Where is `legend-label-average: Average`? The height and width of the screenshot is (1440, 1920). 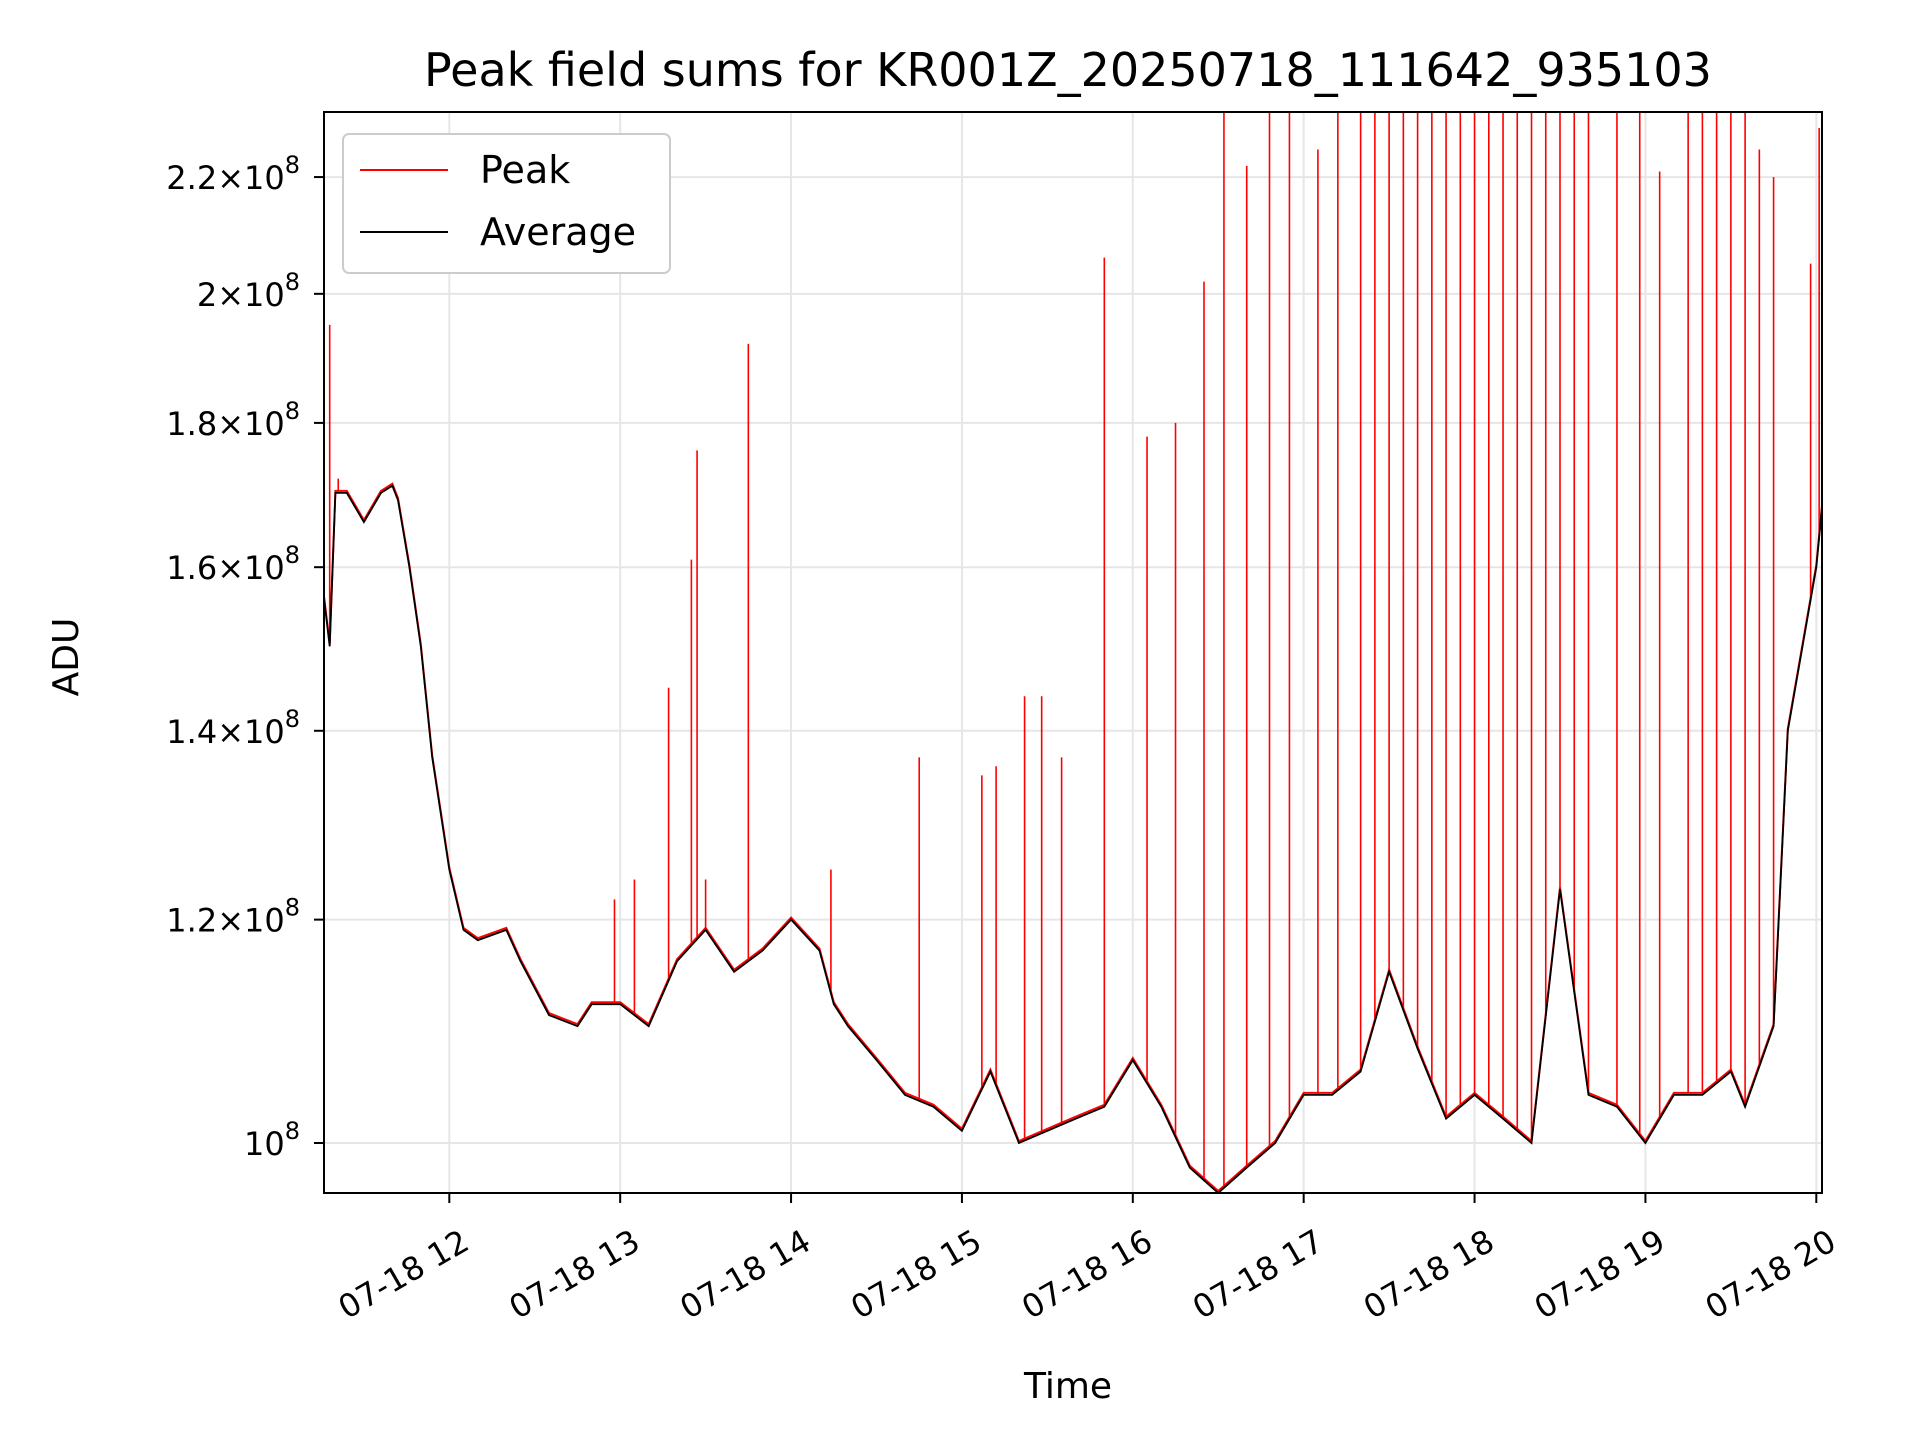 legend-label-average: Average is located at coordinates (558, 232).